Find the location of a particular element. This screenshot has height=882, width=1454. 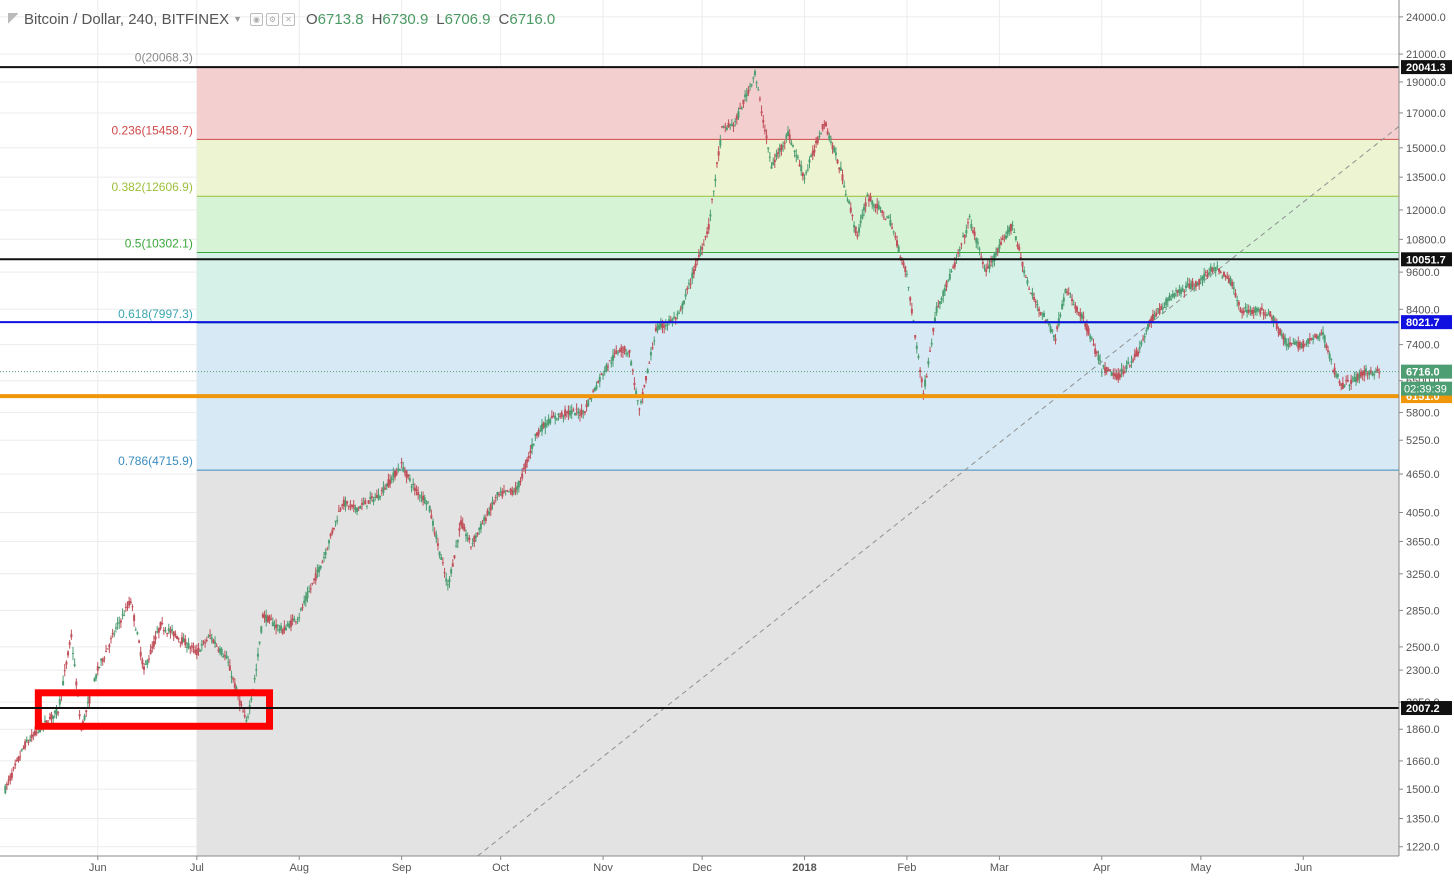

price-tick-label: 5800.0 is located at coordinates (1423, 413).